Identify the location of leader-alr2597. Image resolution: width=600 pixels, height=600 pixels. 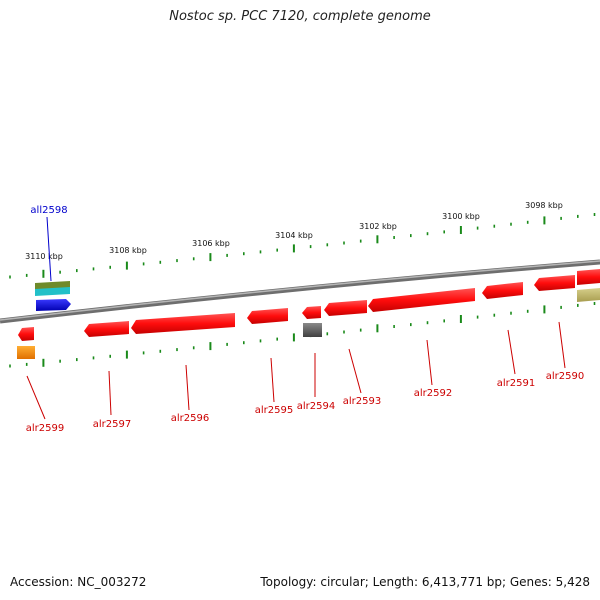
(110, 393).